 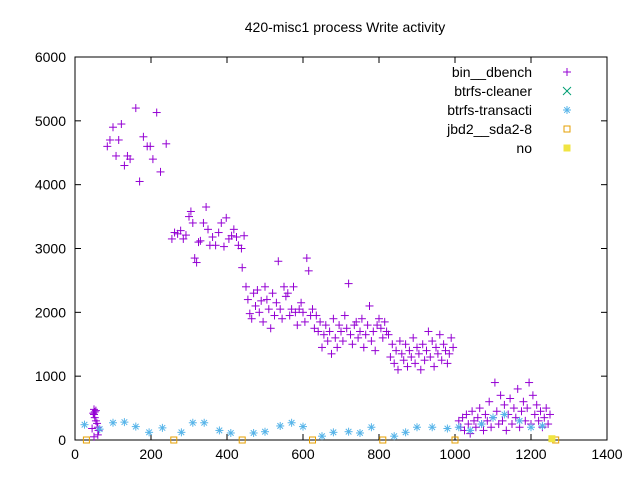 What do you see at coordinates (379, 454) in the screenshot?
I see `x-tick-label: 800` at bounding box center [379, 454].